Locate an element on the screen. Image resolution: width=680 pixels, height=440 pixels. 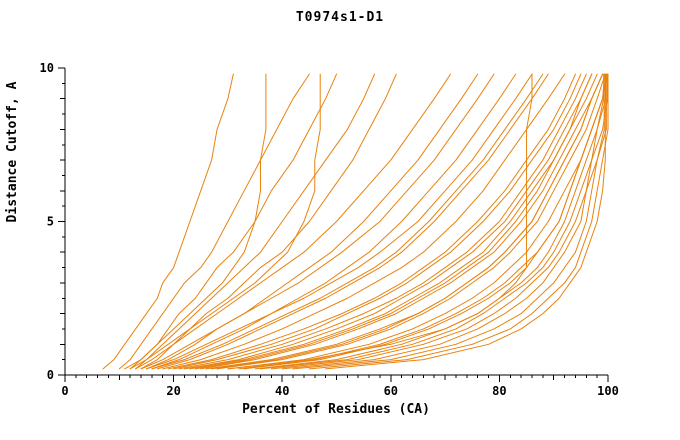
chart-title: T0974s1-D1 is located at coordinates (340, 17).